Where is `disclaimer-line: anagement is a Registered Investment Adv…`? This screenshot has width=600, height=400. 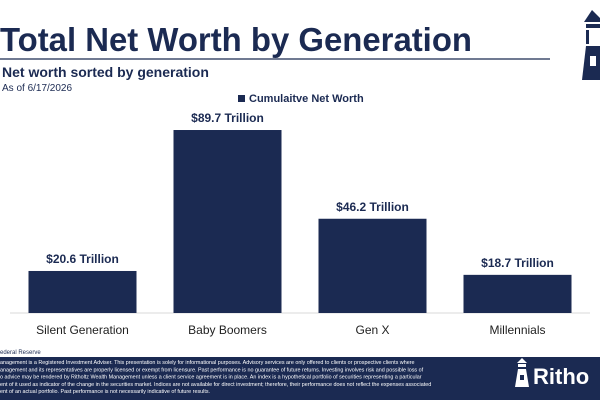
disclaimer-line: anagement is a Registered Investment Adv… is located at coordinates (207, 363).